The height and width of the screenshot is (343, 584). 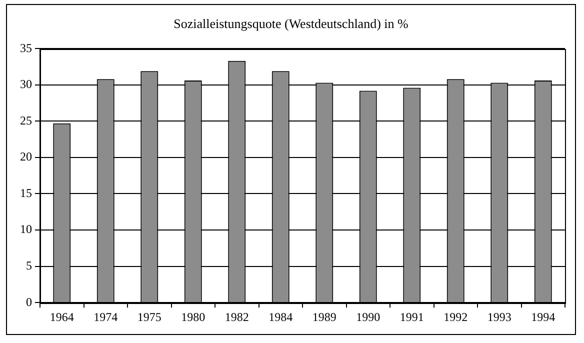 I want to click on x-tick-label: 1992, so click(x=456, y=317).